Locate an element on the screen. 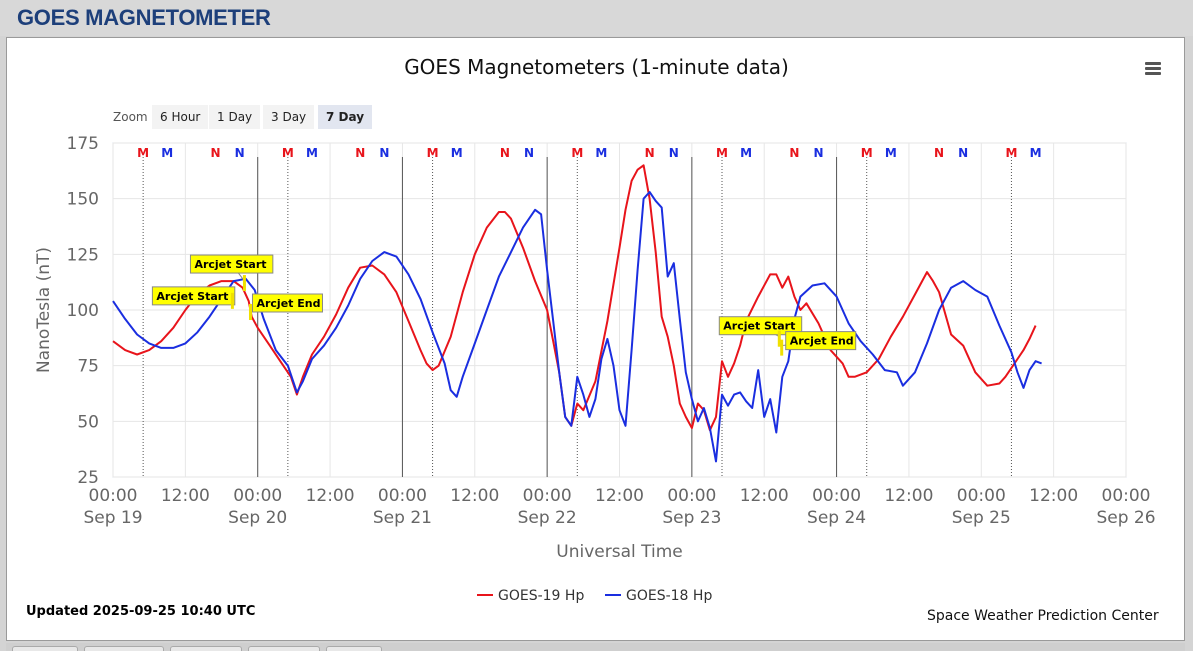 The image size is (1193, 651). updated-timestamp: Updated 2025-09-25 10:40 UTC is located at coordinates (141, 611).